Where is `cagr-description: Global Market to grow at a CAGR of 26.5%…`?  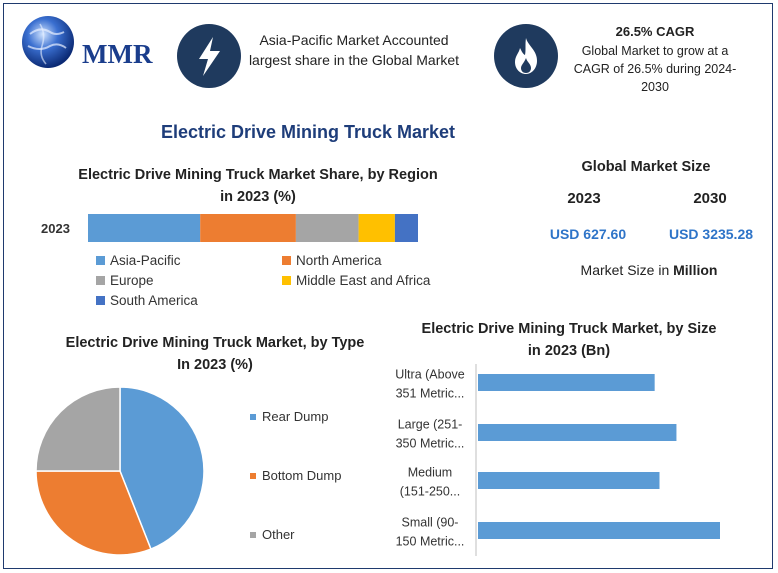
cagr-description: Global Market to grow at a CAGR of 26.5%… is located at coordinates (655, 69).